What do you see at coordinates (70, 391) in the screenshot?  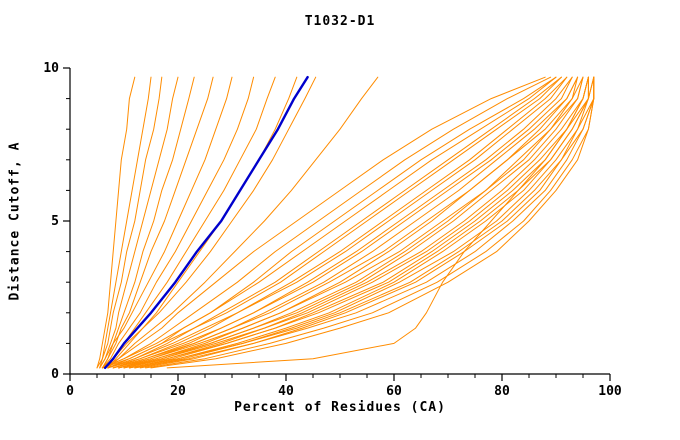 I see `x-tick-label: 0` at bounding box center [70, 391].